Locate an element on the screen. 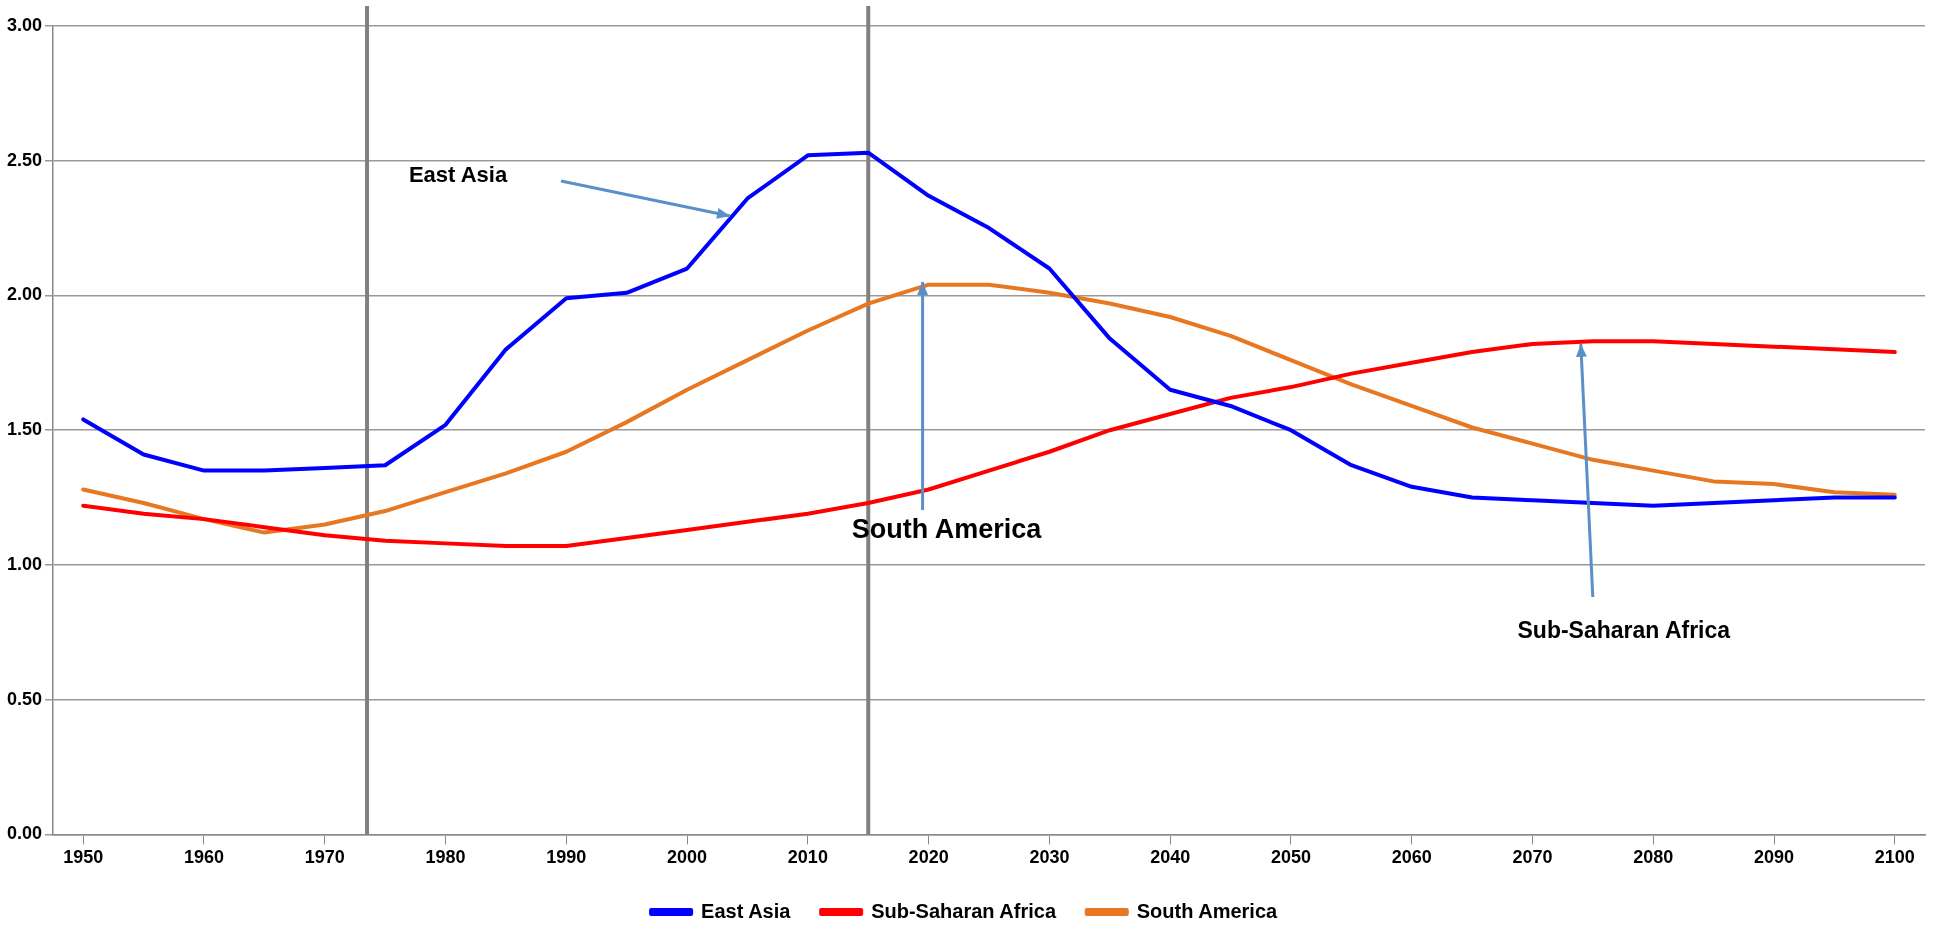  x-tick-label: 2100 is located at coordinates (1894, 857).